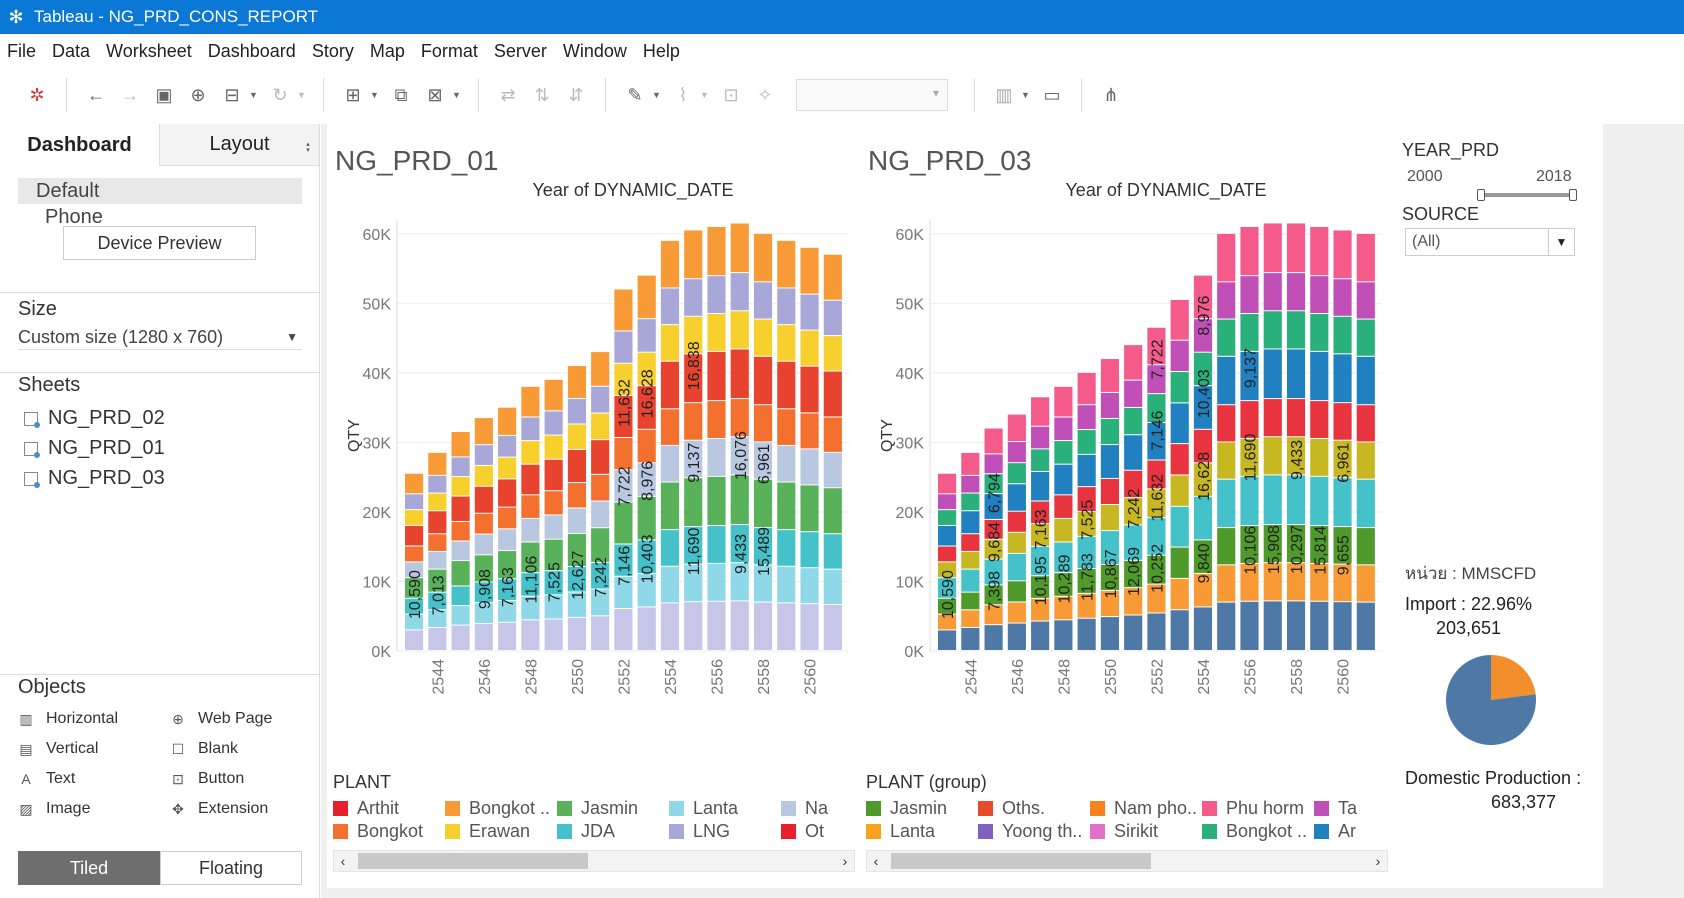  What do you see at coordinates (1481, 195) in the screenshot?
I see `year-slider-handle-min` at bounding box center [1481, 195].